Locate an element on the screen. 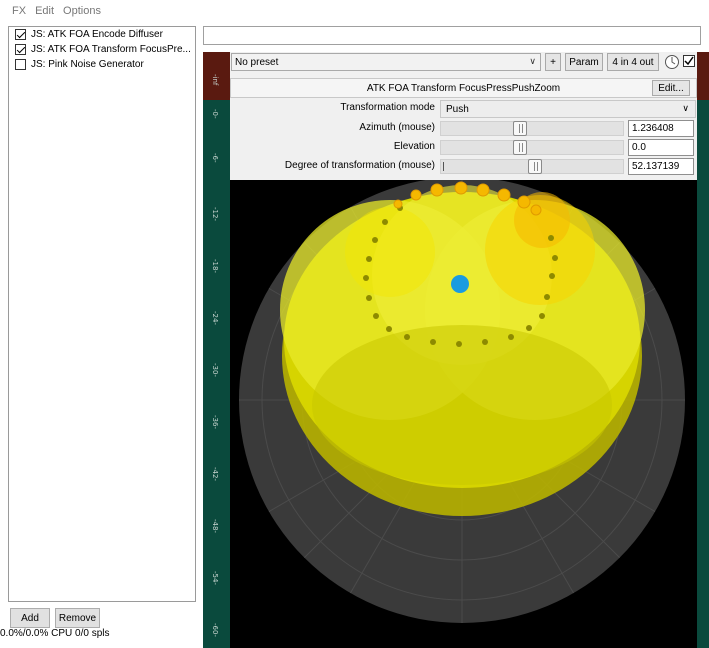 The height and width of the screenshot is (648, 709). menu-fx: FX is located at coordinates (19, 11).